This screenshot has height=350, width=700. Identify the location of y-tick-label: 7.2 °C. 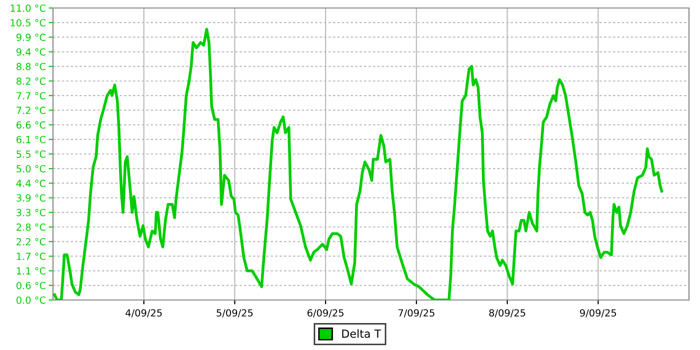
(31, 110).